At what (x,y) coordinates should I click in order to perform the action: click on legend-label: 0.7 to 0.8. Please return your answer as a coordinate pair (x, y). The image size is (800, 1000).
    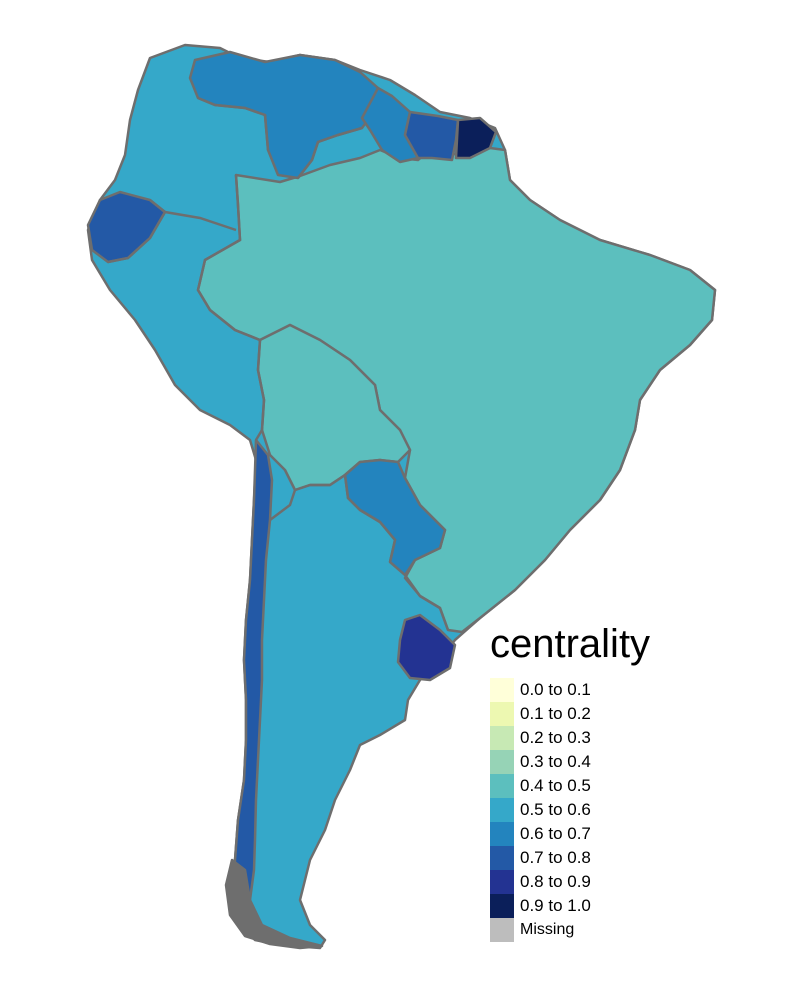
    Looking at the image, I should click on (555, 857).